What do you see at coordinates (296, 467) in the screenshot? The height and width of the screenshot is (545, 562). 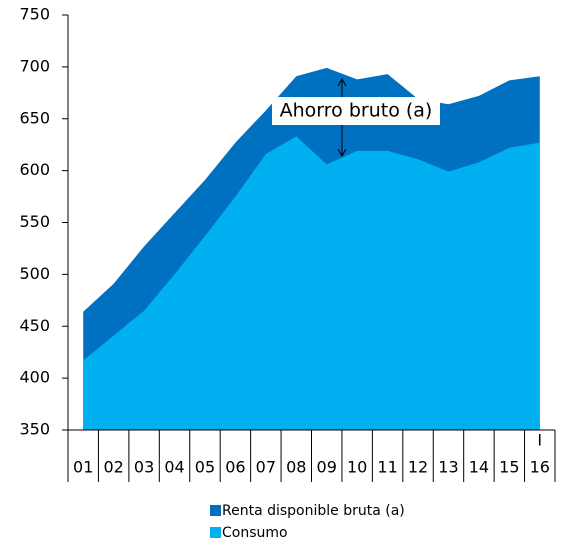 I see `x-tick-label: 08` at bounding box center [296, 467].